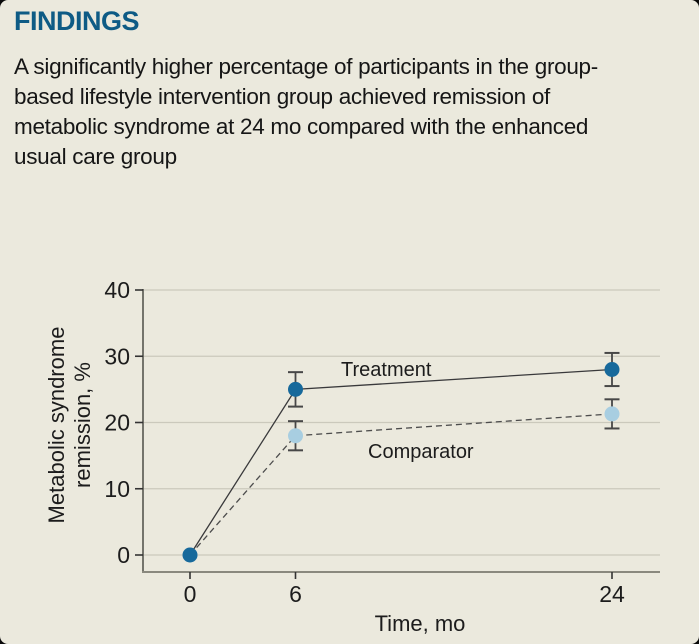 The height and width of the screenshot is (644, 699). Describe the element at coordinates (421, 452) in the screenshot. I see `series-label-comparator: Comparator` at that location.